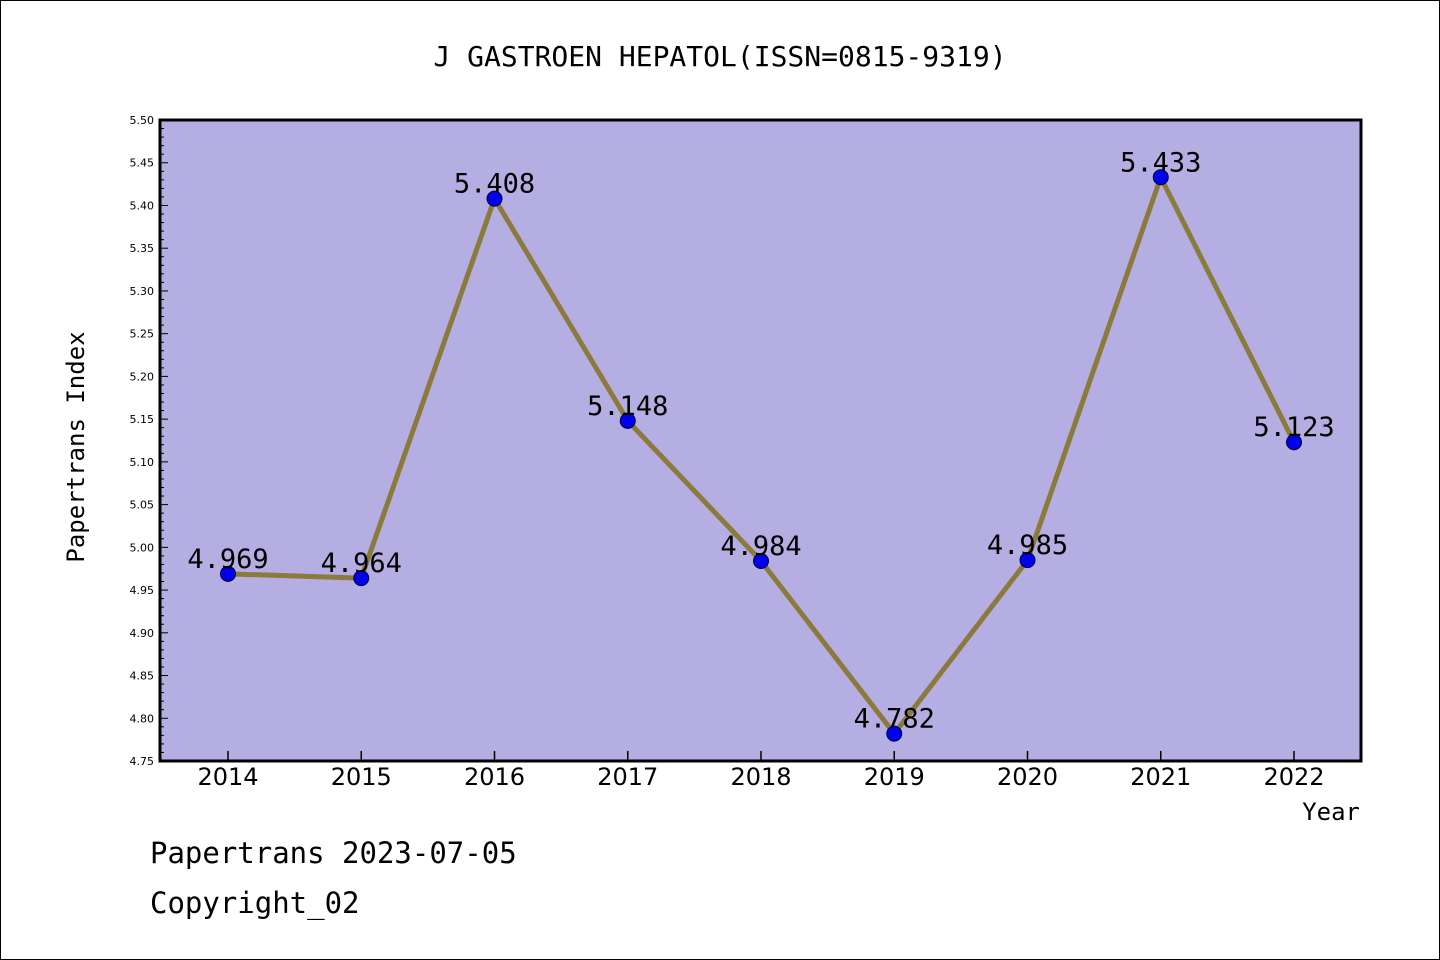 Image resolution: width=1440 pixels, height=960 pixels. I want to click on y-tick-label: 4.90, so click(142, 633).